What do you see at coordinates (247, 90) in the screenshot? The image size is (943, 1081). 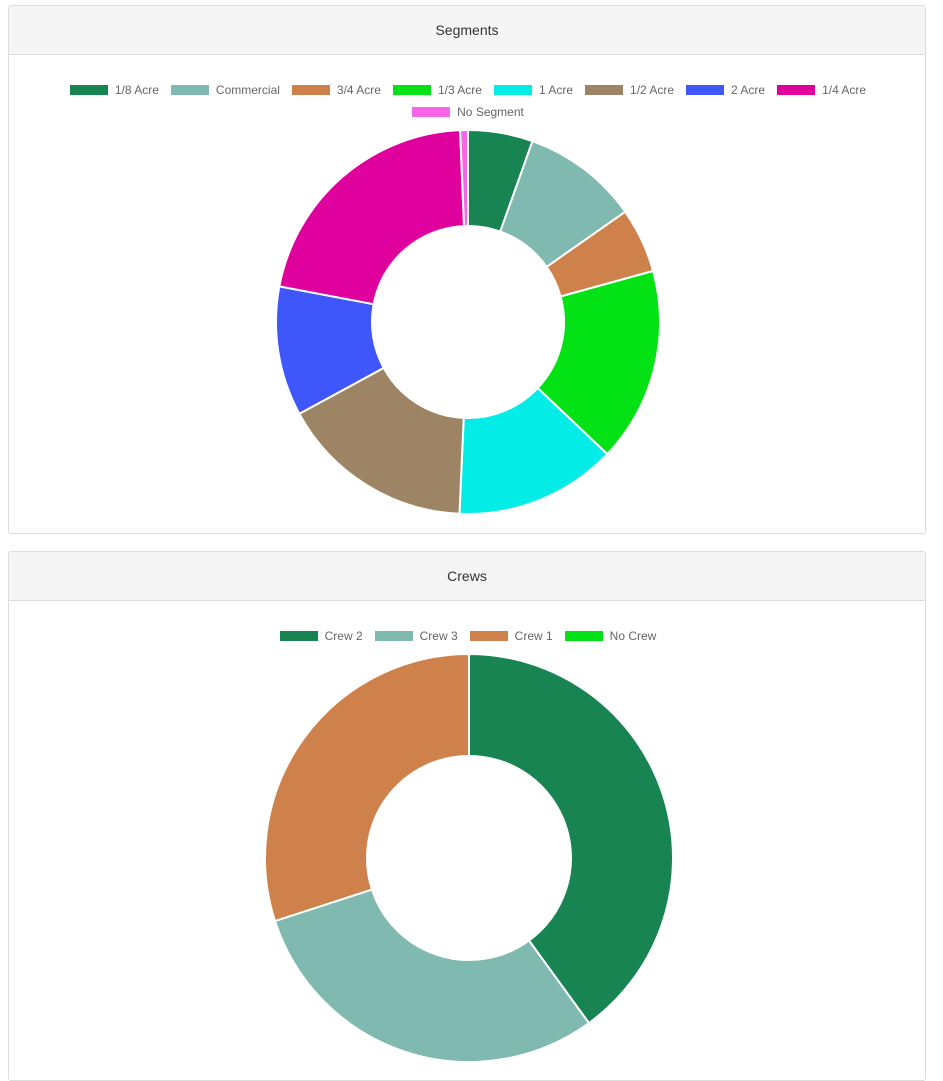 I see `legend-label: Commercial` at bounding box center [247, 90].